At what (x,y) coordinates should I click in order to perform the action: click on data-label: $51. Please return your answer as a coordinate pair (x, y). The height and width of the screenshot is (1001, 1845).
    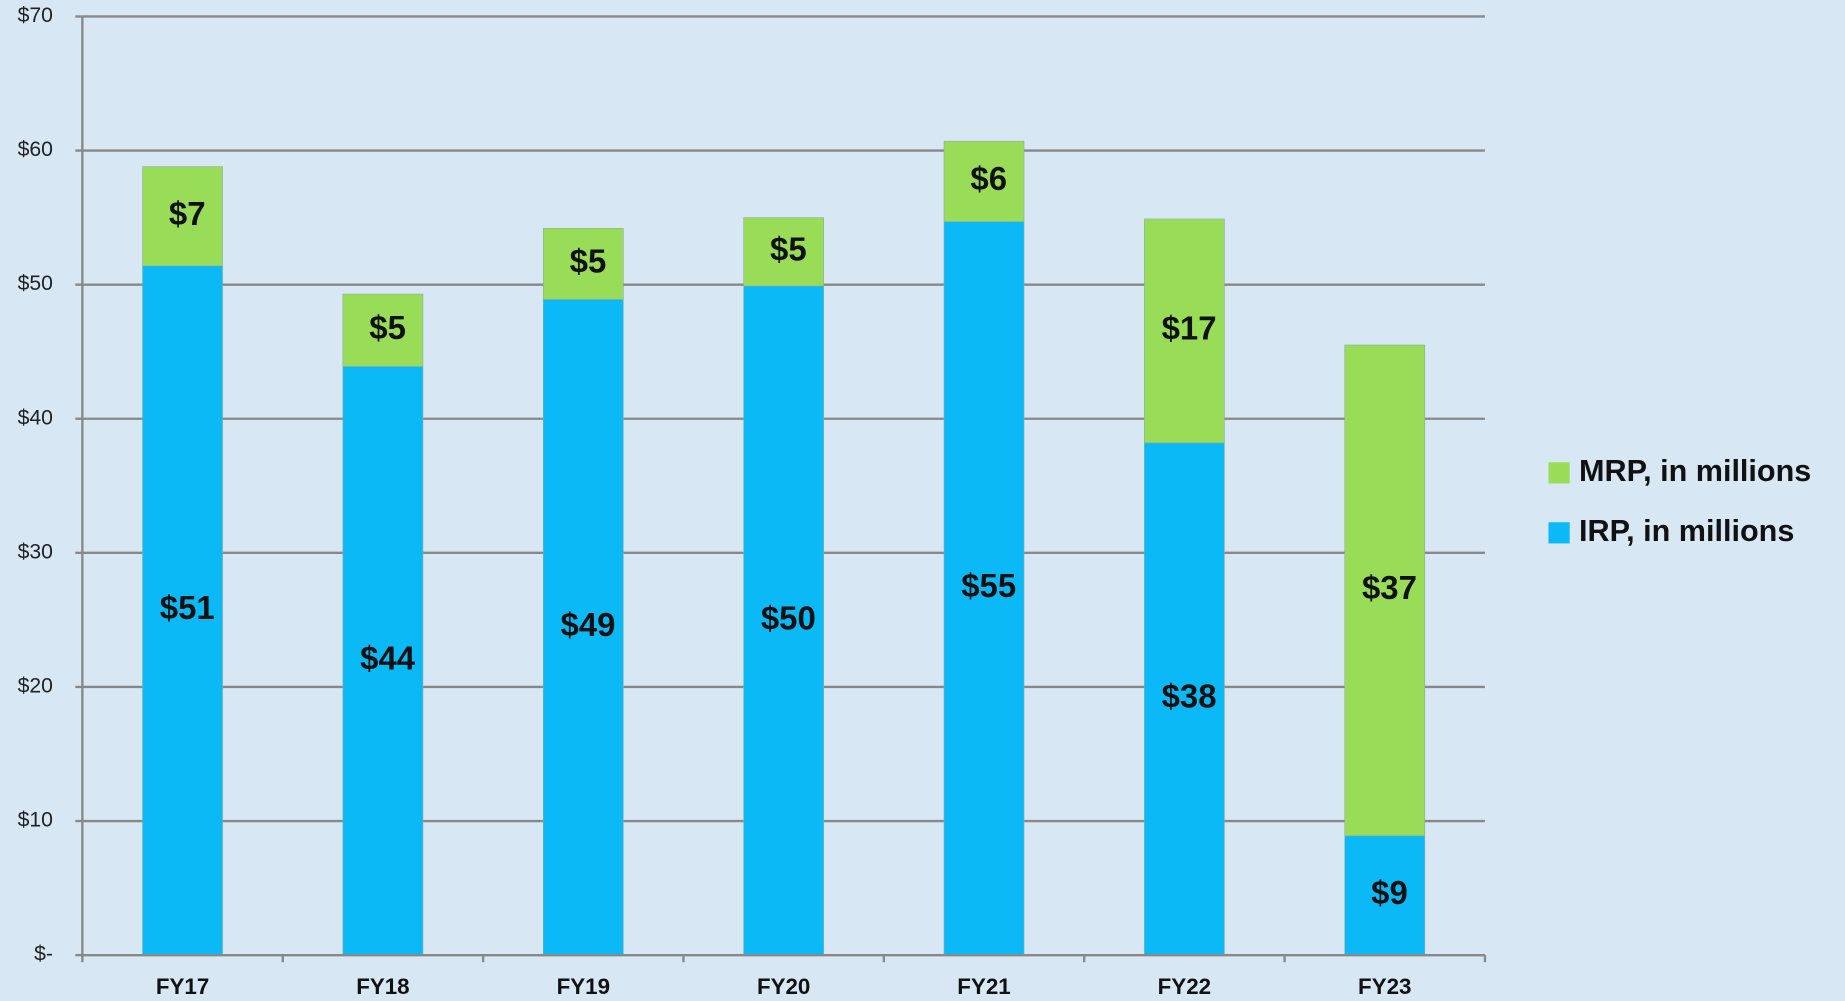
    Looking at the image, I should click on (187, 607).